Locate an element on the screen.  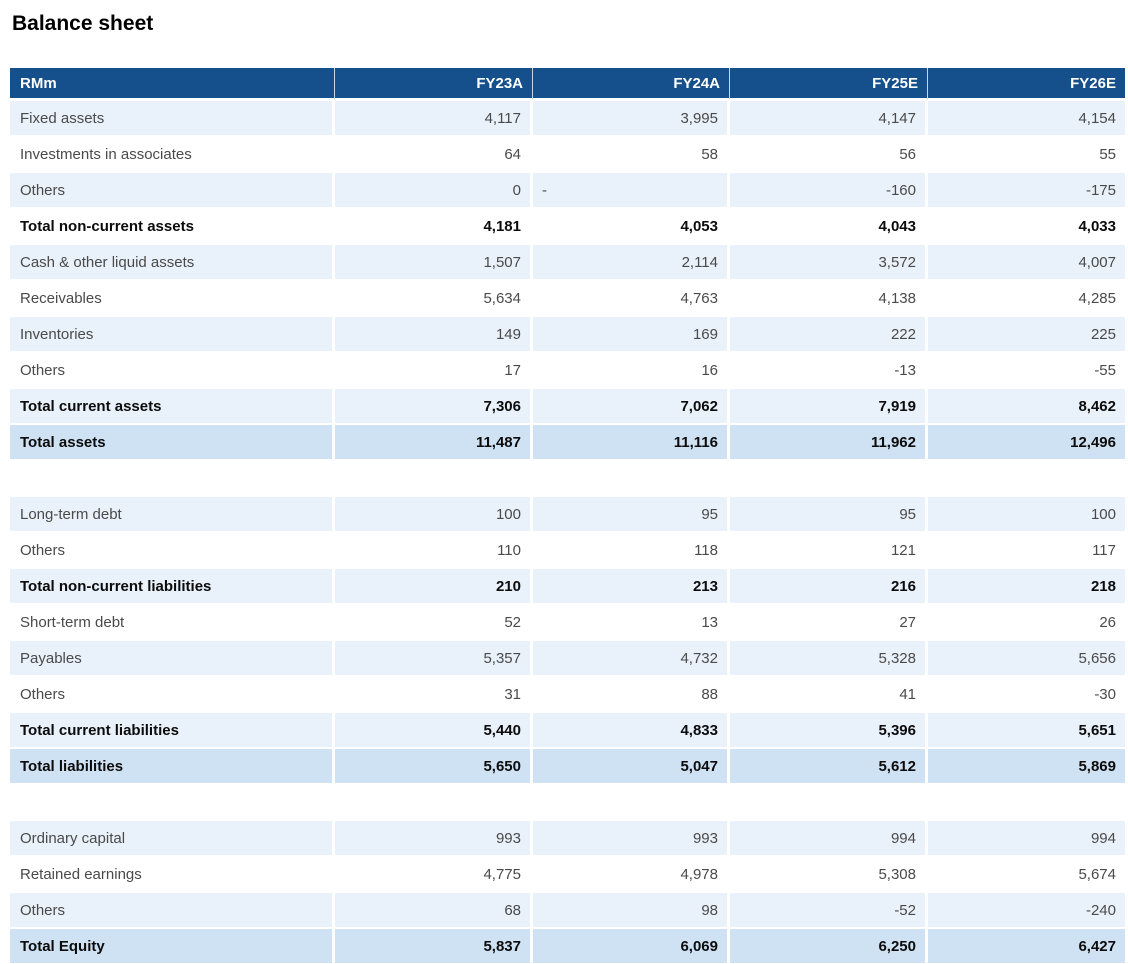
row-value-fy24a: 118 is located at coordinates (631, 551).